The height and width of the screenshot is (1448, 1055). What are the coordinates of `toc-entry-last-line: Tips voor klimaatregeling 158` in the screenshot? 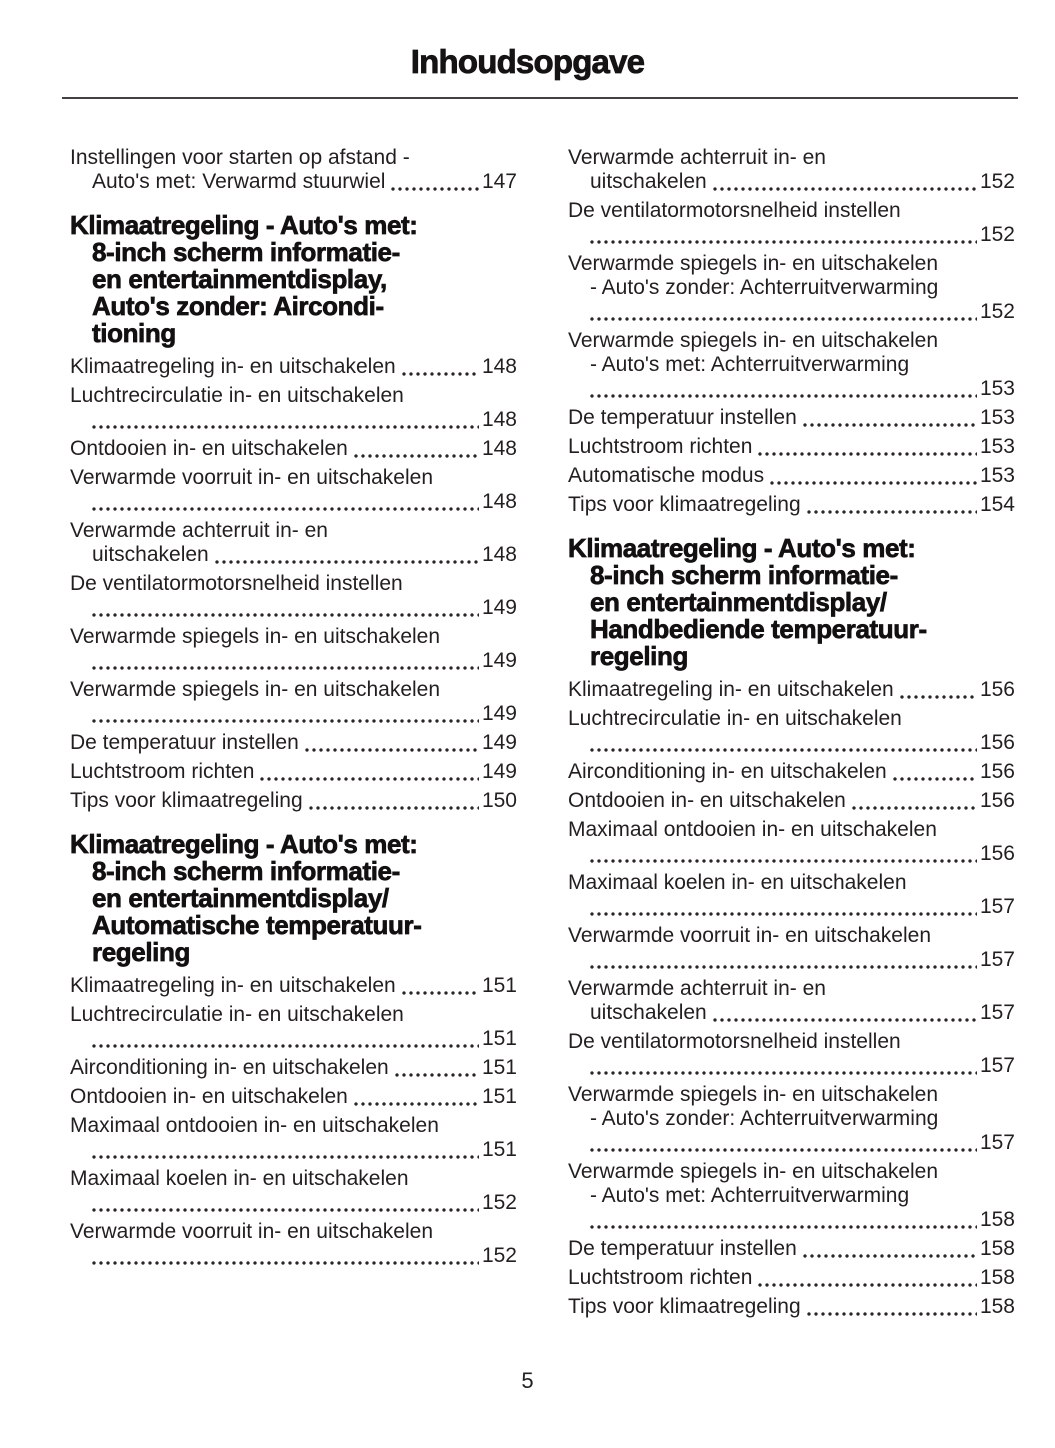 It's located at (791, 1307).